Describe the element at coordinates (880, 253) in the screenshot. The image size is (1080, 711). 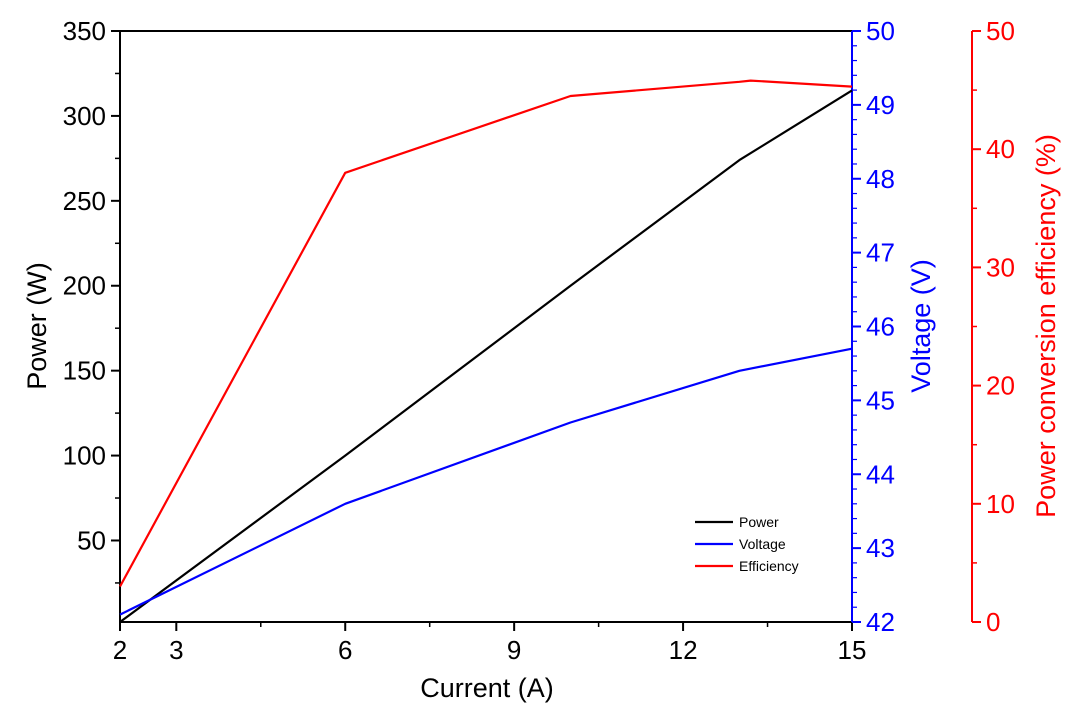
I see `y-right1-tick-label: 47` at that location.